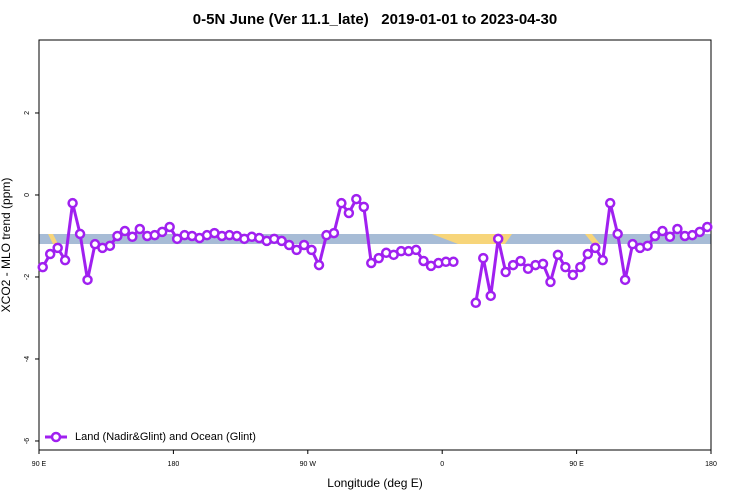  What do you see at coordinates (6, 245) in the screenshot?
I see `y-axis-label: XCO2 - MLO trend (ppm)` at bounding box center [6, 245].